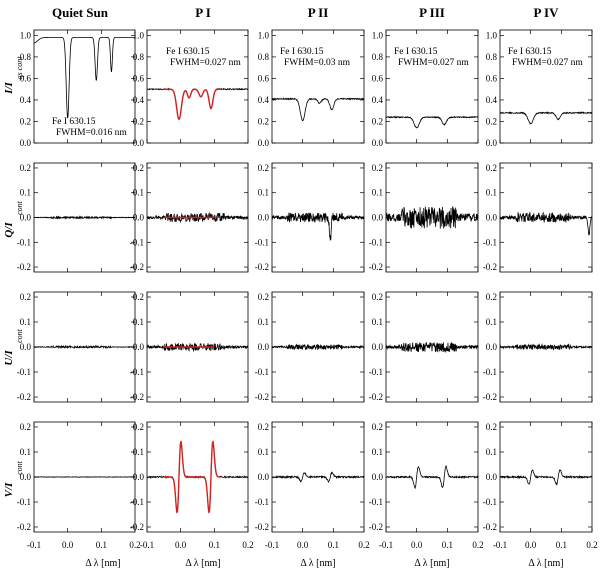  I want to click on annotation-p1-fwhm: FWHM=0.027 nm, so click(205, 63).